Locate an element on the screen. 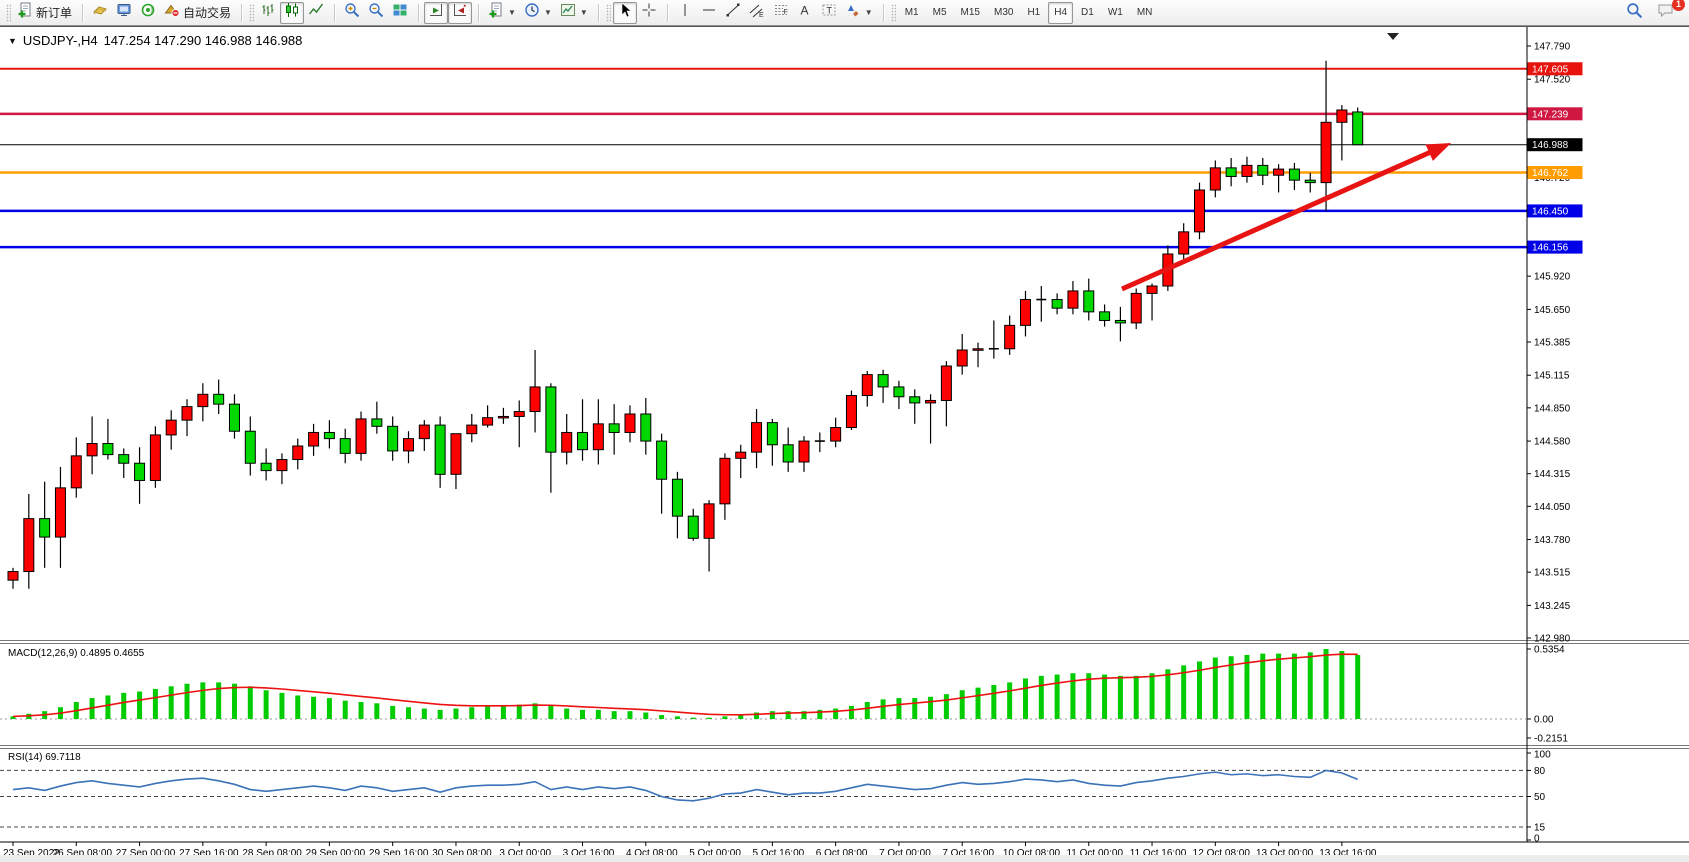  price-tick-label: 143.245 is located at coordinates (1552, 606).